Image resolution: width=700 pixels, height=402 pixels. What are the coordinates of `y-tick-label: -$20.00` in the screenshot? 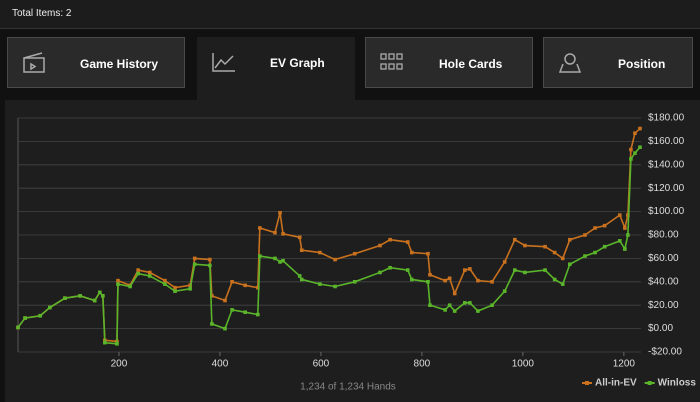 It's located at (665, 352).